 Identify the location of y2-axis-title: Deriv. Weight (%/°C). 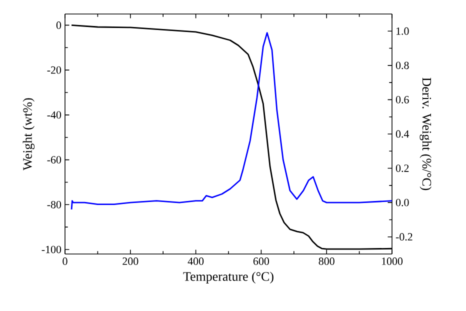
(426, 134).